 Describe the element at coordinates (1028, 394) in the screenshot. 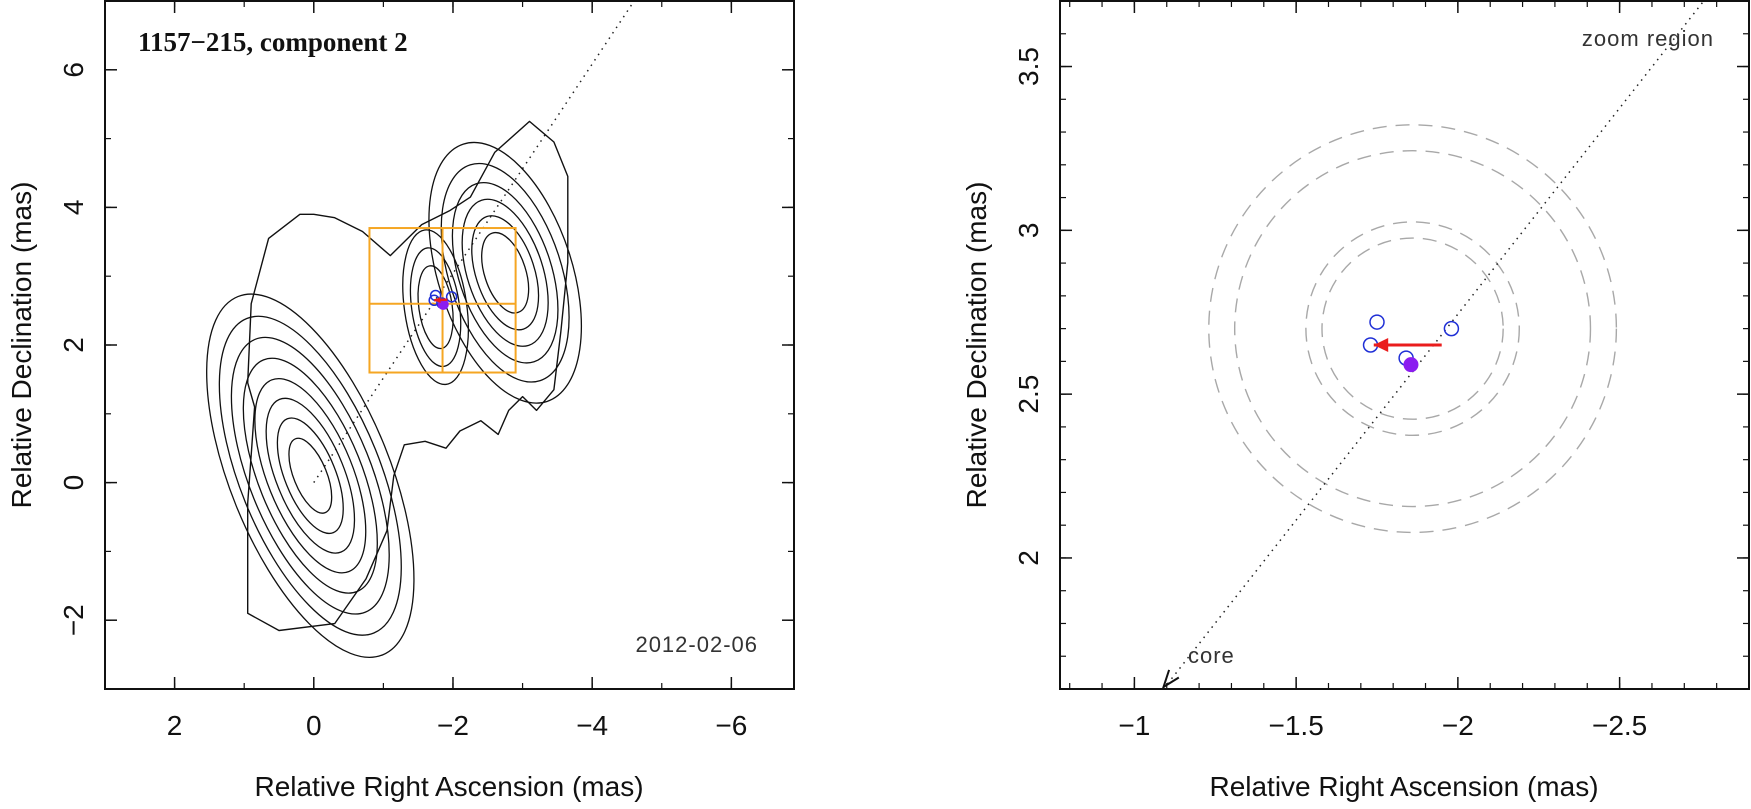

I see `right-y-tick-label: 2.5` at that location.